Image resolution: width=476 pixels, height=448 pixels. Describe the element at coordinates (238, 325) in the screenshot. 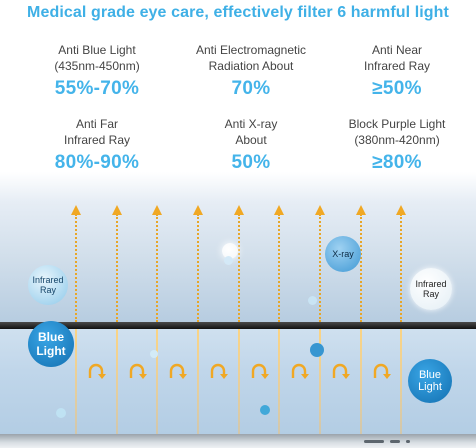

I see `filter-layer` at that location.